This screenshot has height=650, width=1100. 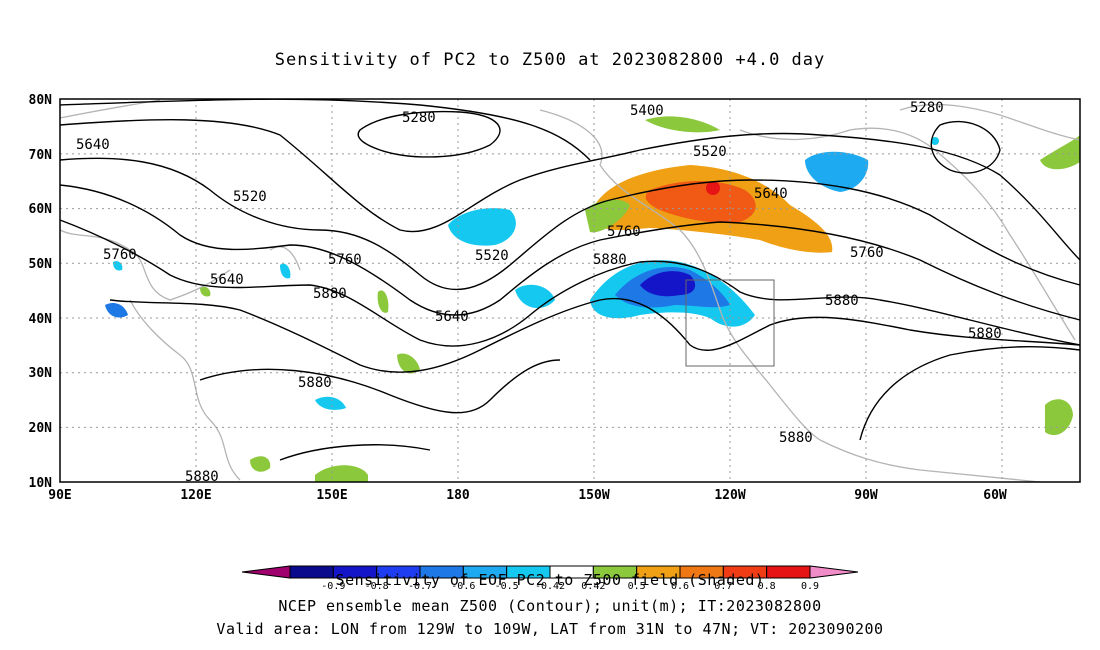 I want to click on lon-label-90e: 90E, so click(x=59, y=495).